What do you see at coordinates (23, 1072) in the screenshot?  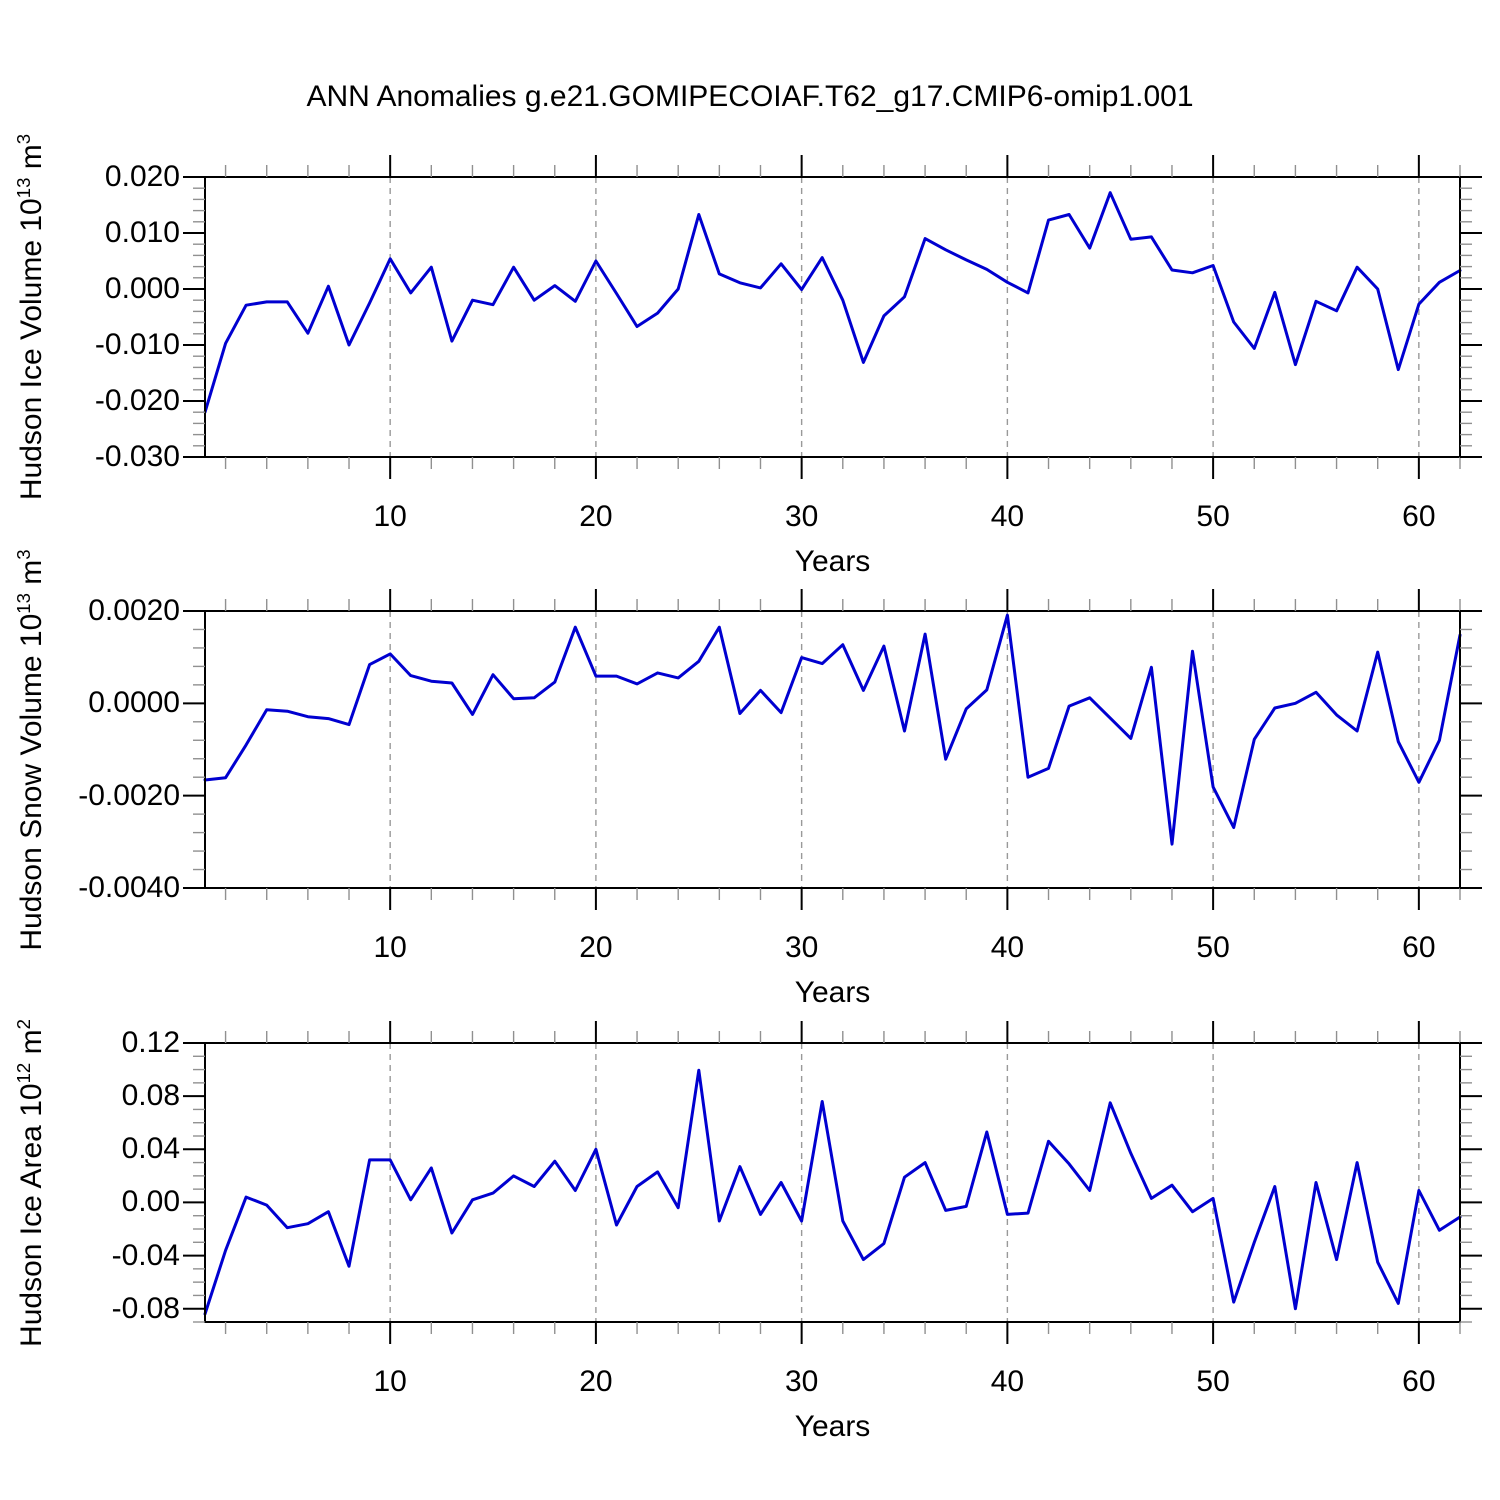 I see `y-axis-title-exponent: 12` at bounding box center [23, 1072].